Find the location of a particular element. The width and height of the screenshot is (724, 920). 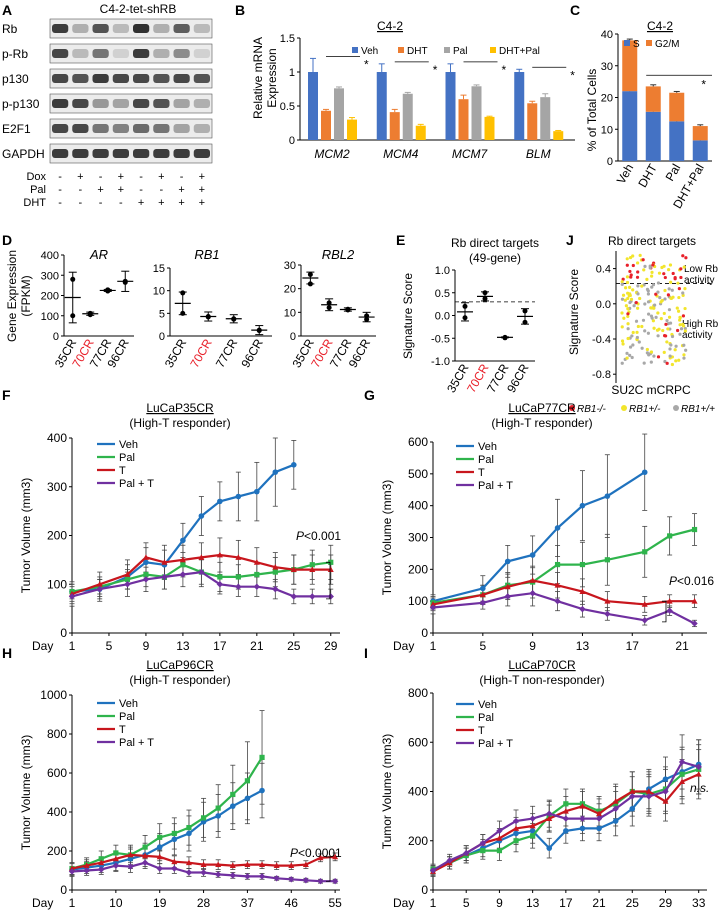

legend-swatch is located at coordinates (355, 50).